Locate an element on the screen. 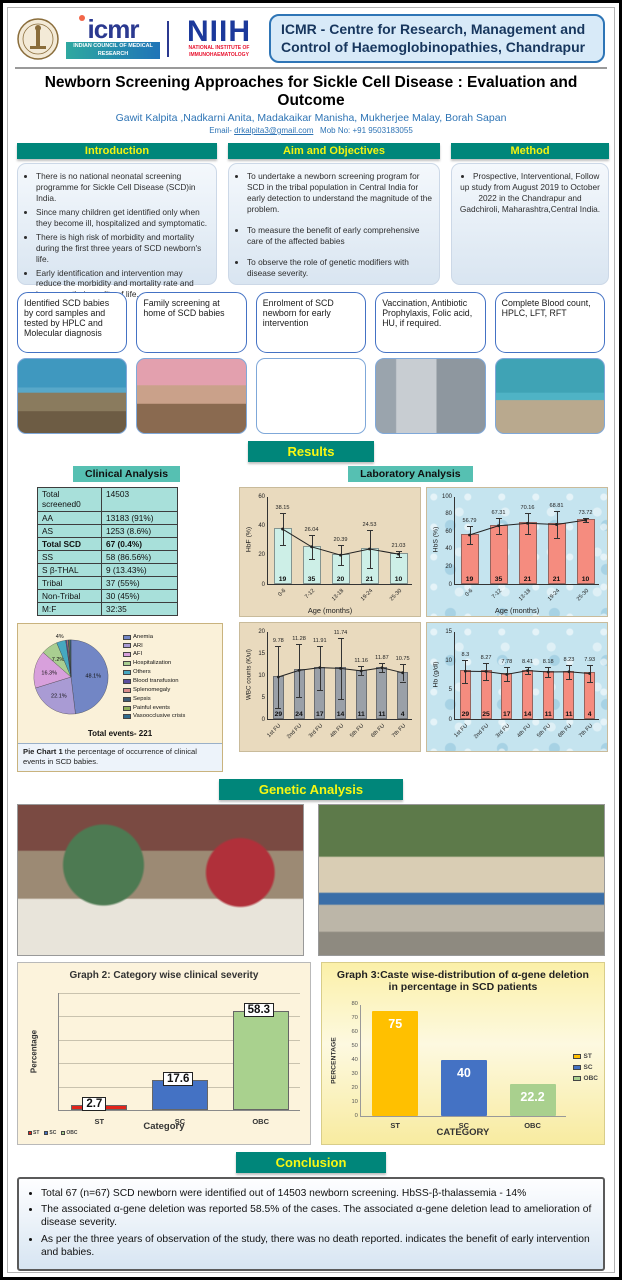  table-cell: SS is located at coordinates (69, 557).